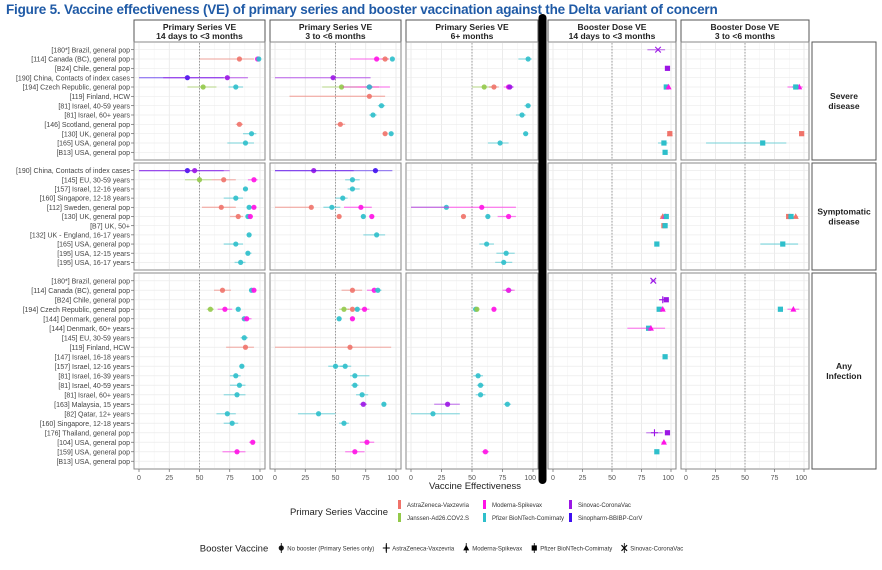  I want to click on study-label: [119] Finland, HCW, so click(99, 97).